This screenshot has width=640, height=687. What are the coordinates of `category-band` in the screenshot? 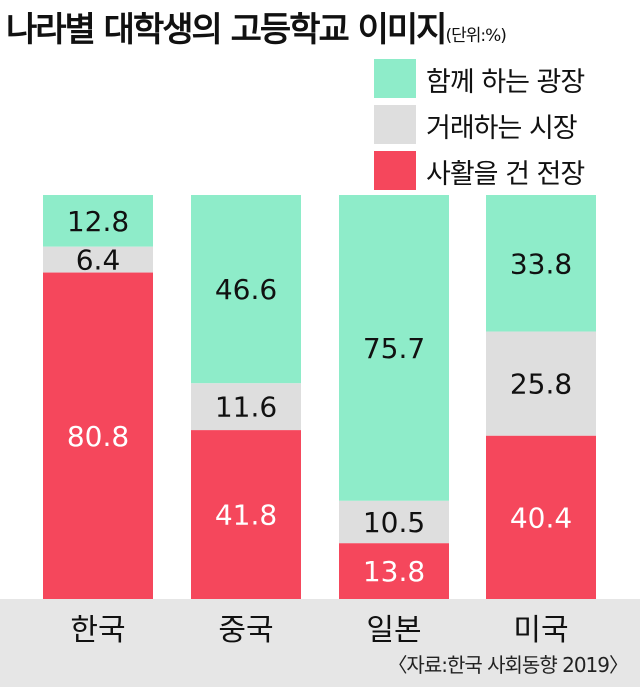 It's located at (320, 643).